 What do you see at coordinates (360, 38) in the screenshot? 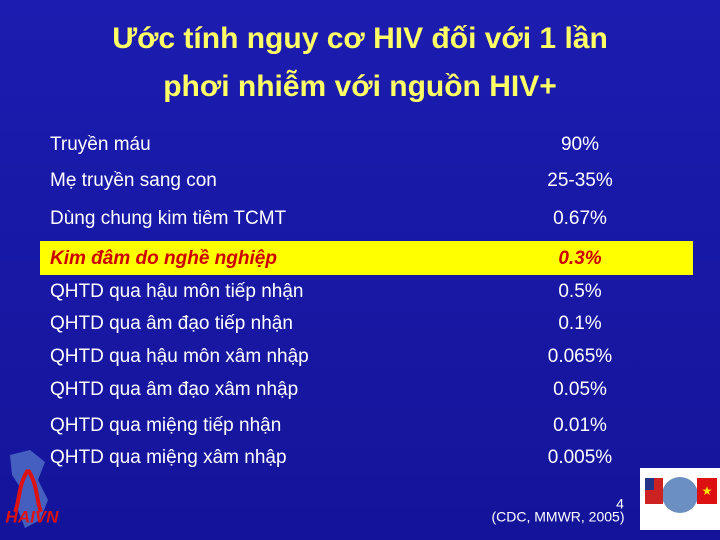
I see `title-line: Ước tính nguy cơ HIV đối với 1 lần` at bounding box center [360, 38].